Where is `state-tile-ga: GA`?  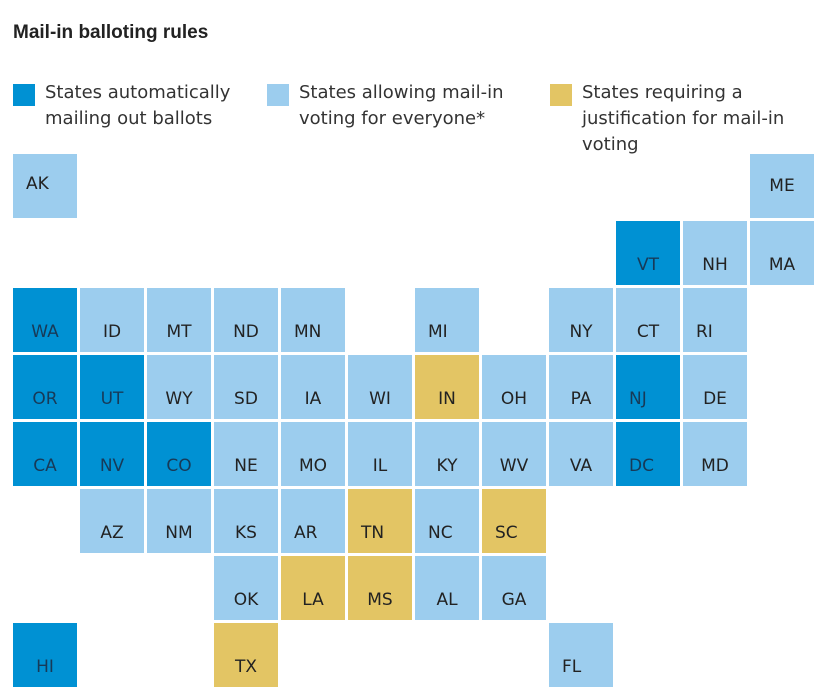
state-tile-ga: GA is located at coordinates (514, 588).